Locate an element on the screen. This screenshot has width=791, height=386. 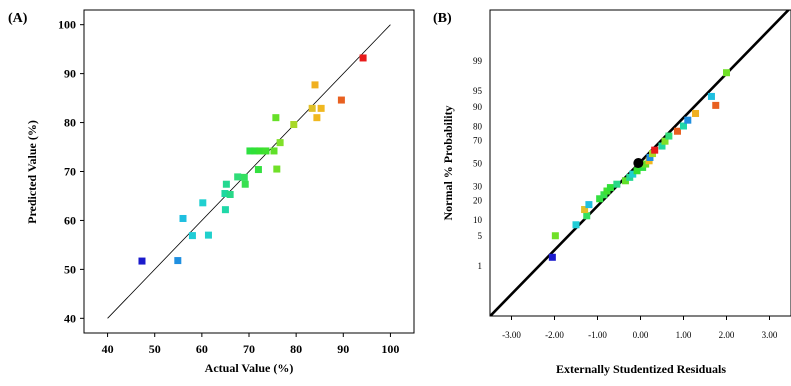
panel-a-y-tick-label: 90 is located at coordinates (70, 74).